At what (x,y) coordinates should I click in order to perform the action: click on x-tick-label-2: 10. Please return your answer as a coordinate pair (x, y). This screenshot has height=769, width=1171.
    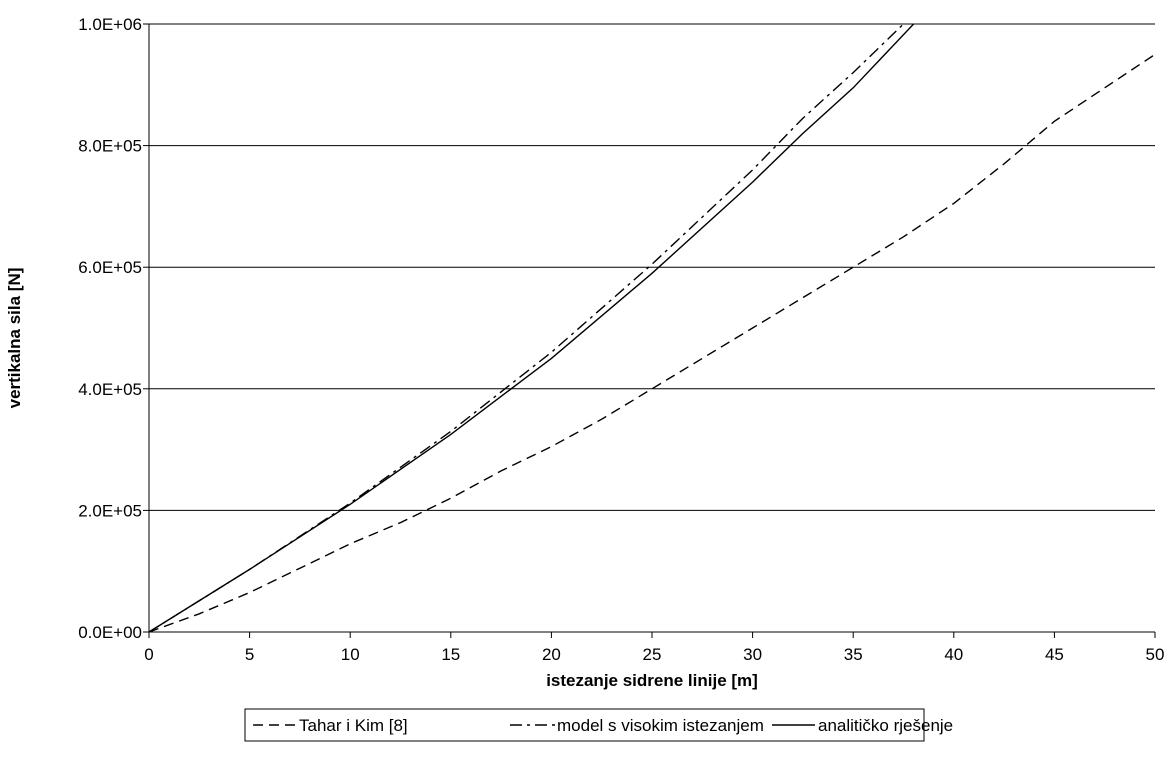
    Looking at the image, I should click on (350, 654).